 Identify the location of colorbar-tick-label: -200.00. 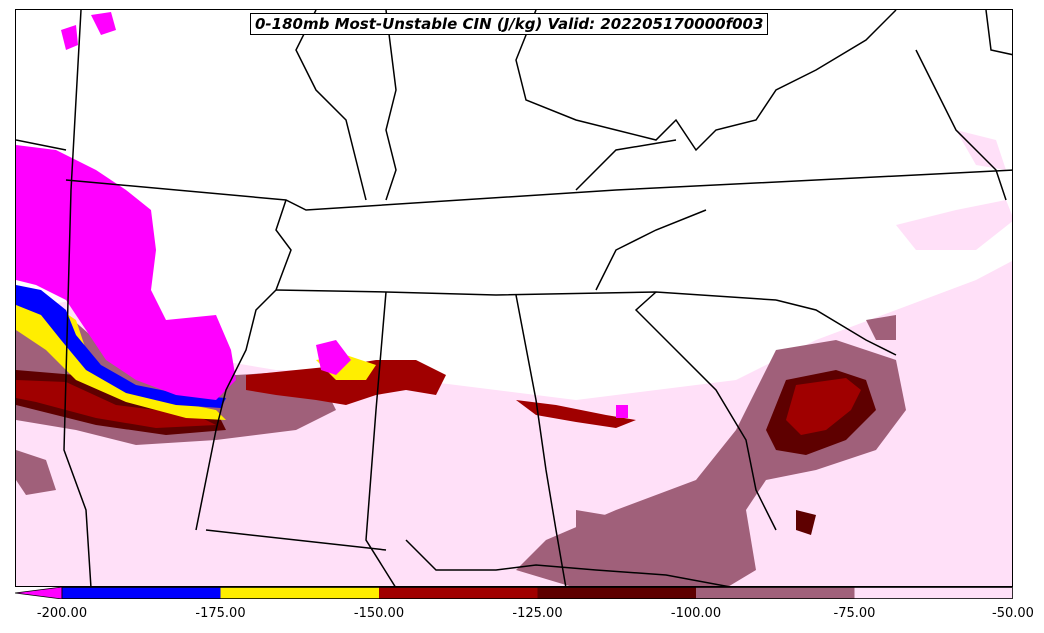
(62, 613).